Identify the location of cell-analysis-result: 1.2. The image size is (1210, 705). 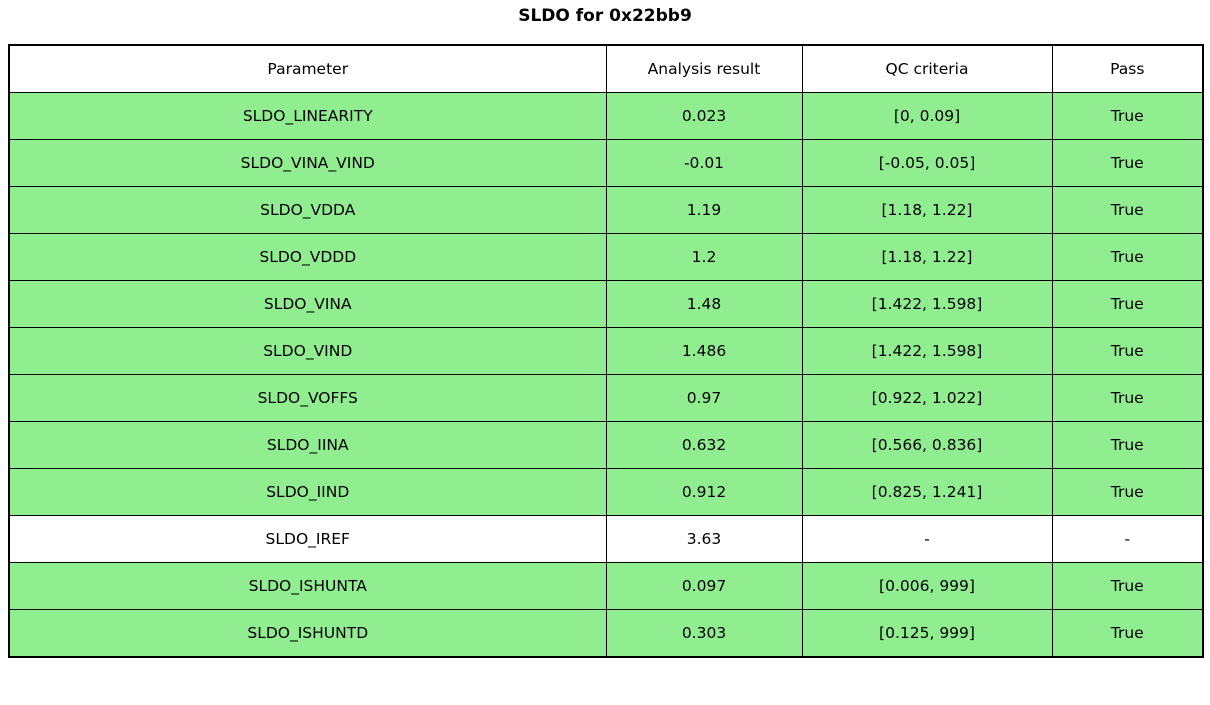
(704, 257).